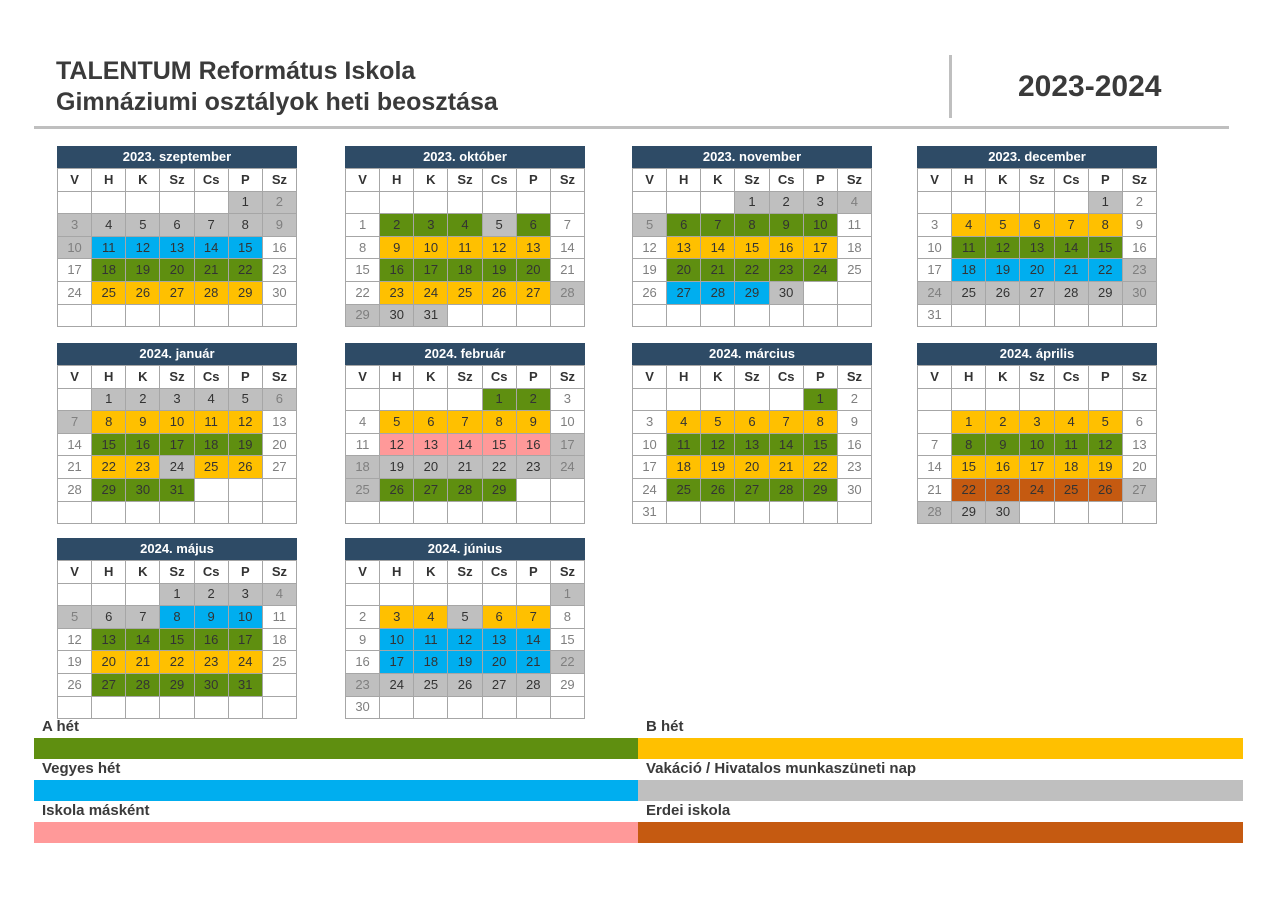 The height and width of the screenshot is (905, 1280). I want to click on day-cell: 9, so click(397, 247).